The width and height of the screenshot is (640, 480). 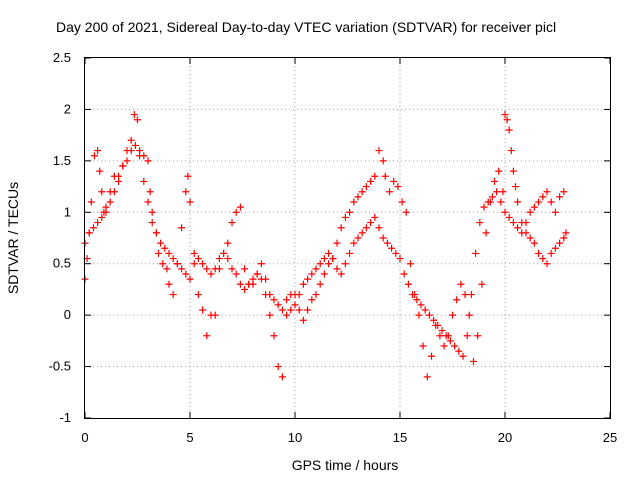 What do you see at coordinates (13, 238) in the screenshot?
I see `y-axis-label: SDTVAR / TECUs` at bounding box center [13, 238].